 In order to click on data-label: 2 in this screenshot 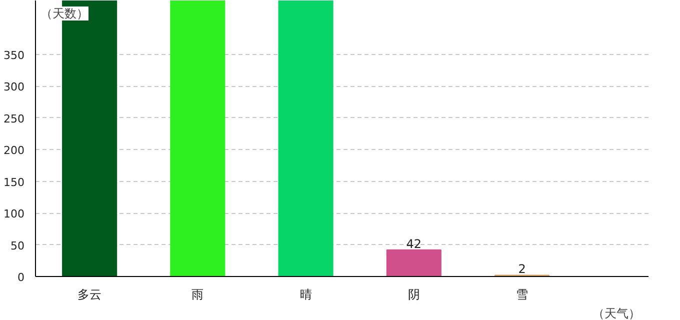, I will do `click(522, 269)`.